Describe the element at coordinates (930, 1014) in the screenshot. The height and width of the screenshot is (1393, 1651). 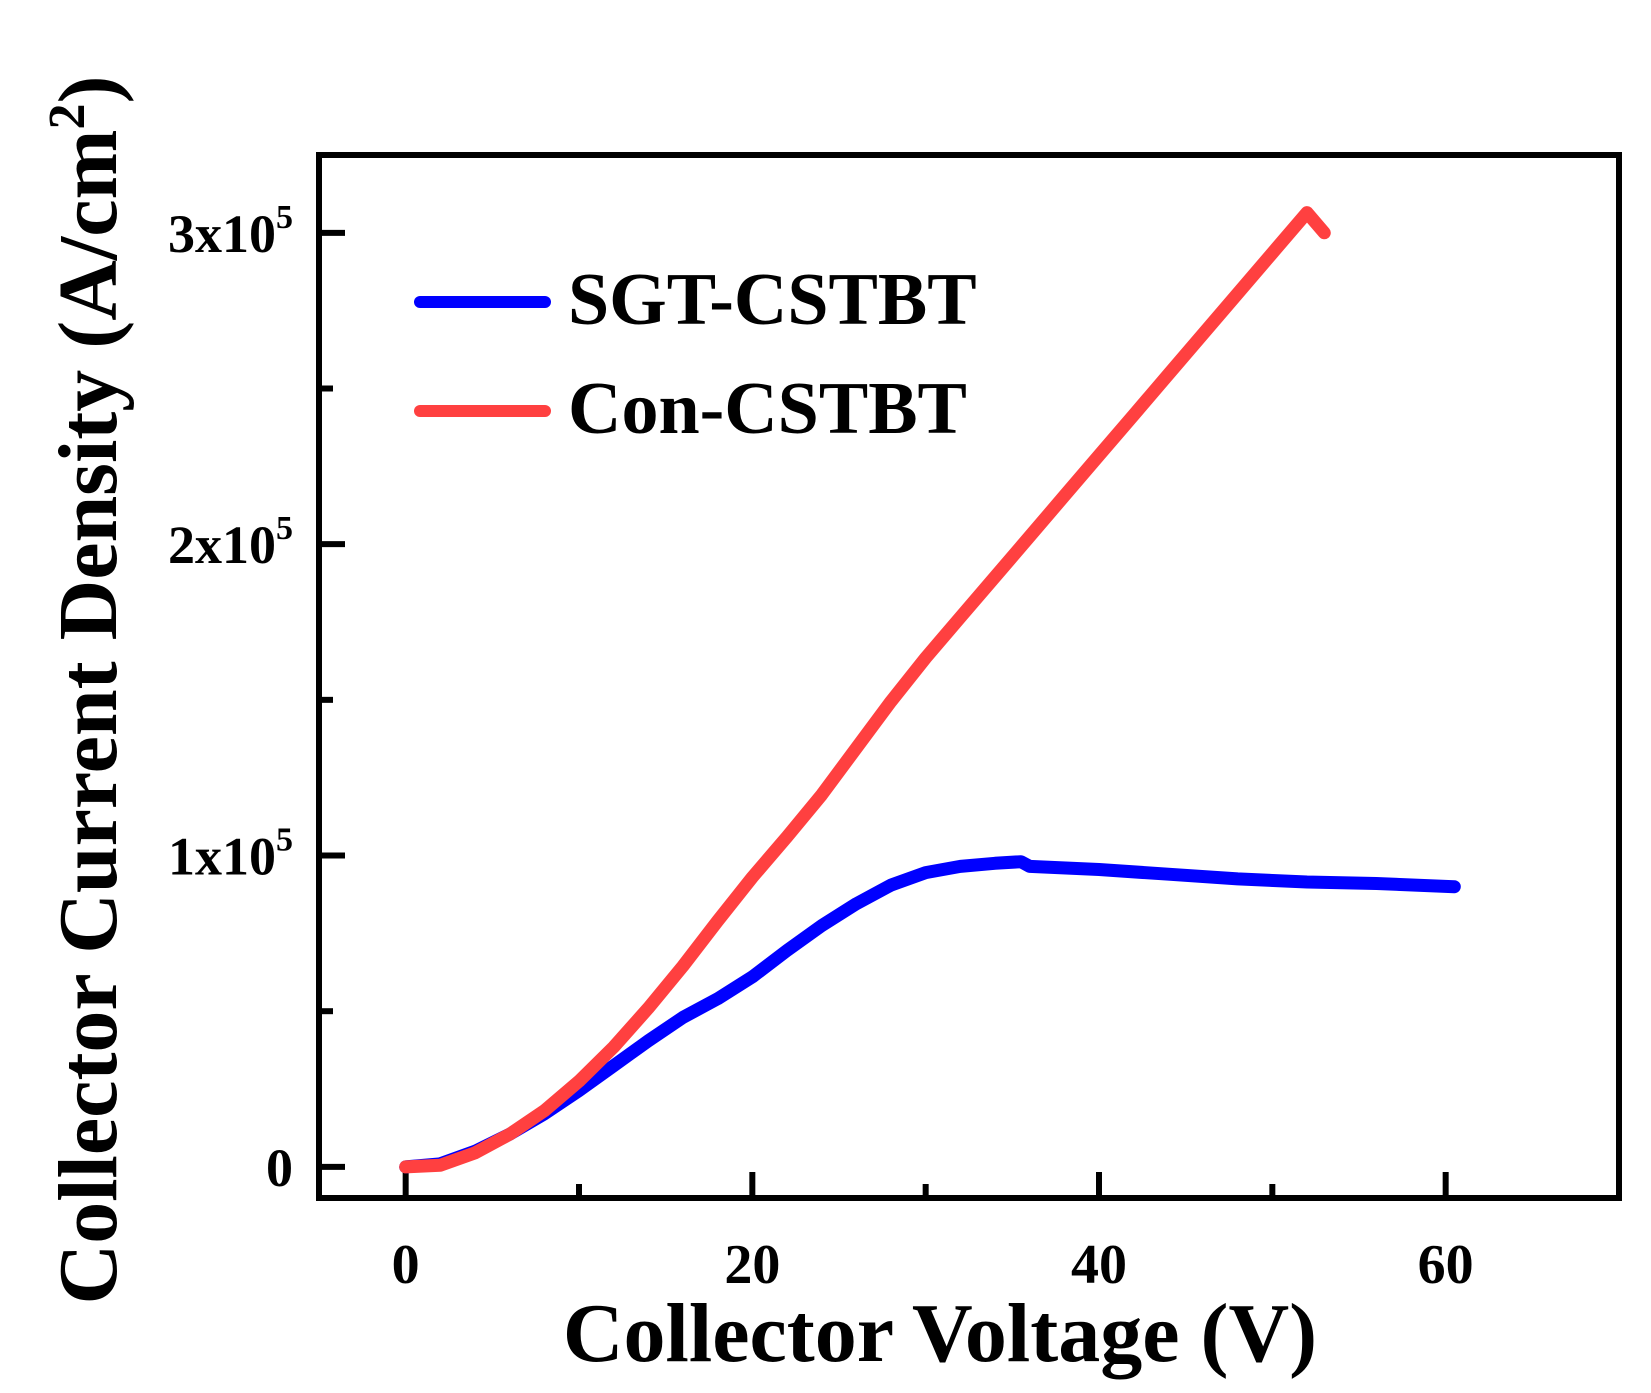
I see `series-line-sgt-cstbt` at that location.